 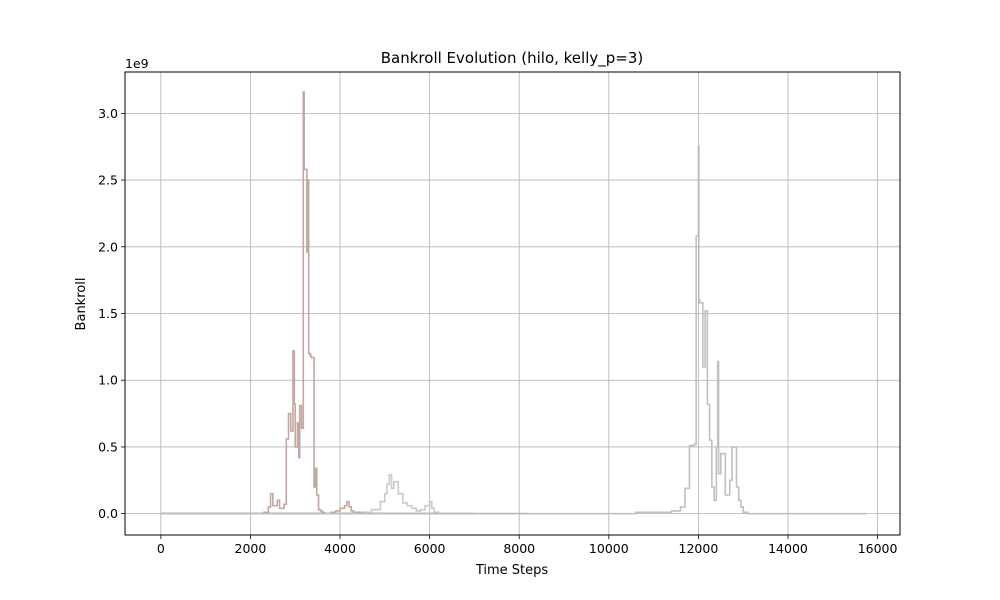 I want to click on y-tick-label: 2.0, so click(x=108, y=246).